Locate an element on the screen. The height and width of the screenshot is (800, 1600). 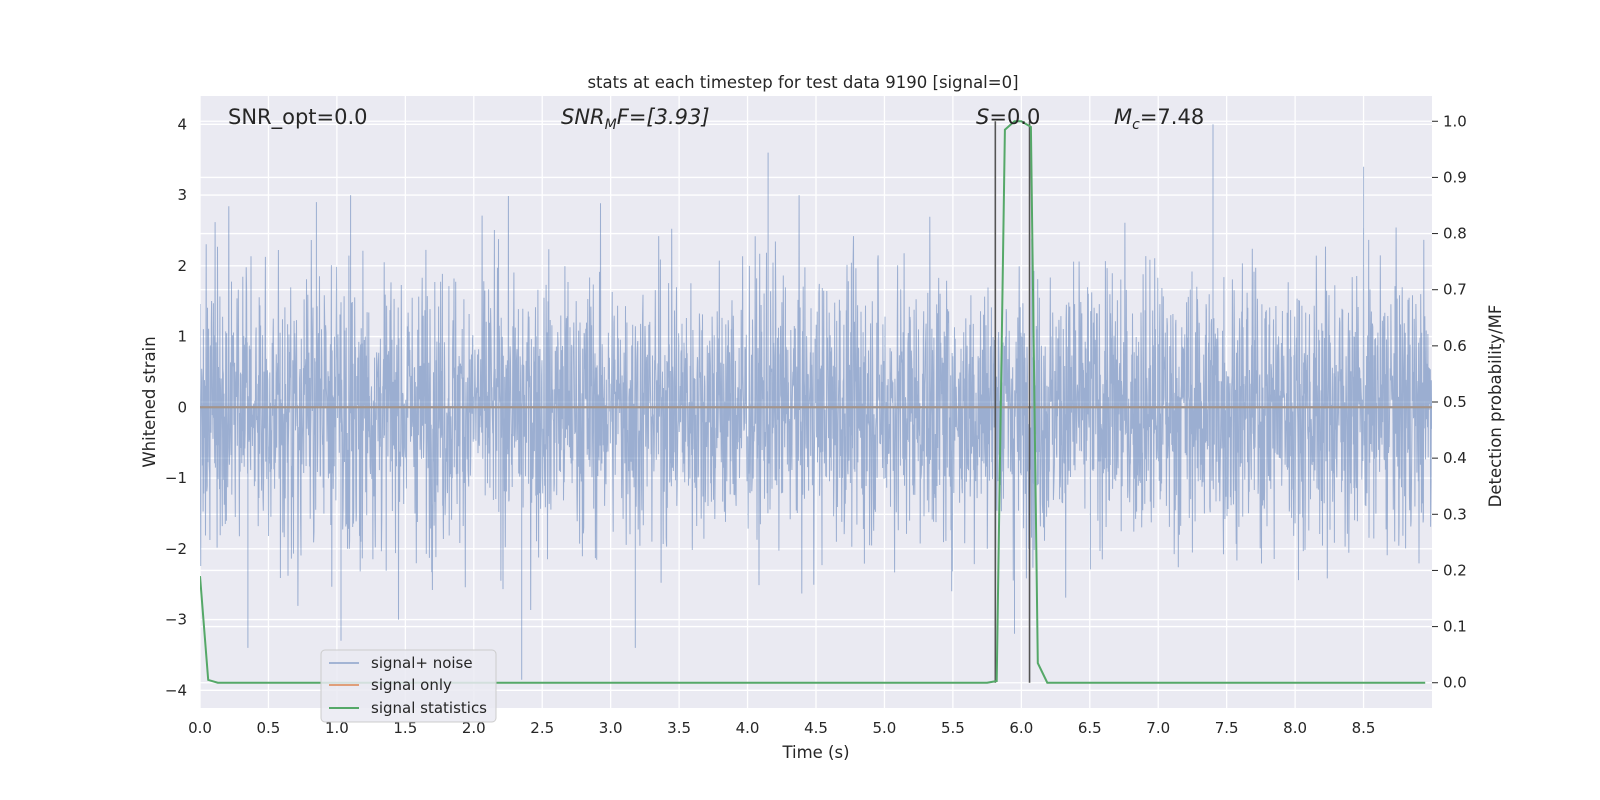
y2-tick-label: 0.7 is located at coordinates (1455, 290).